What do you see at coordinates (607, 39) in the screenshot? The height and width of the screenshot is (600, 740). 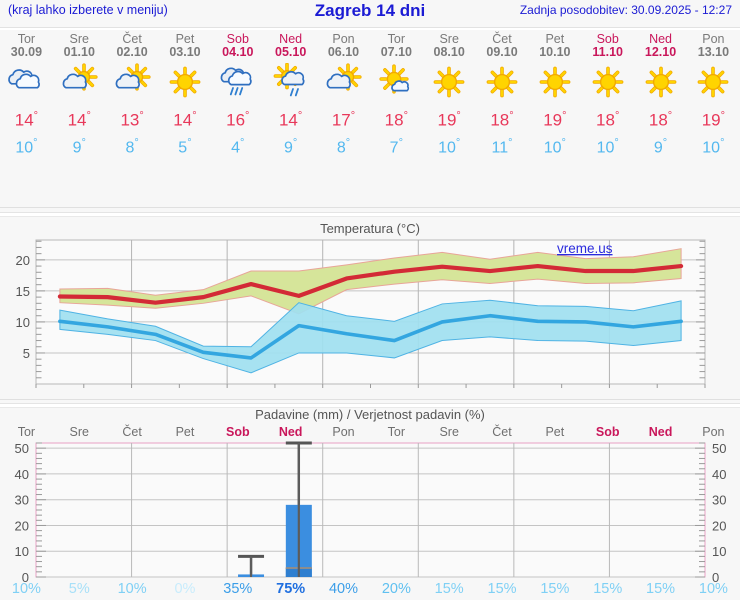 I see `day-name: Sob` at bounding box center [607, 39].